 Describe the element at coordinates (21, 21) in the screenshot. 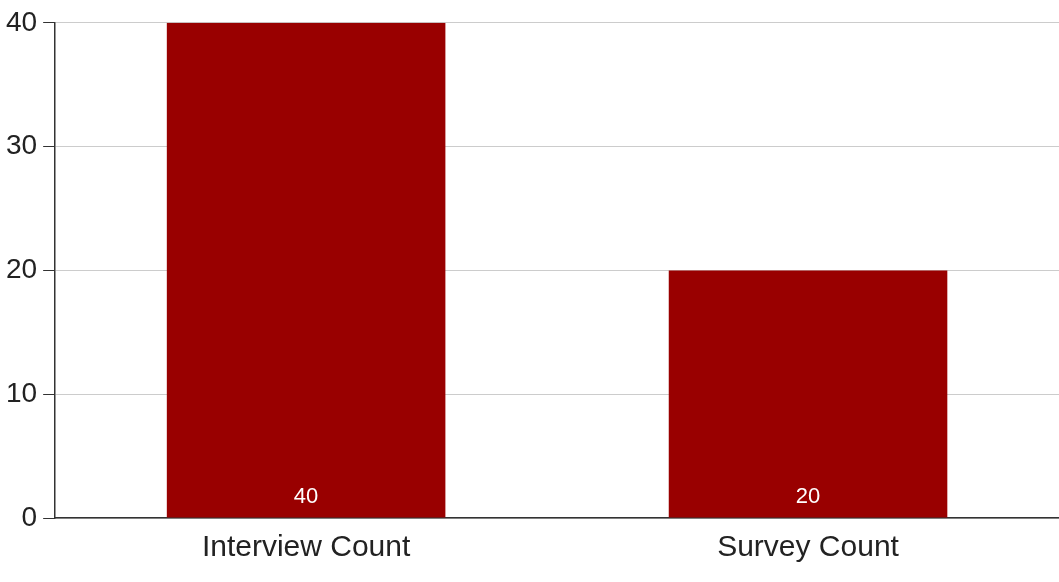

I see `y-tick-label: 40` at that location.